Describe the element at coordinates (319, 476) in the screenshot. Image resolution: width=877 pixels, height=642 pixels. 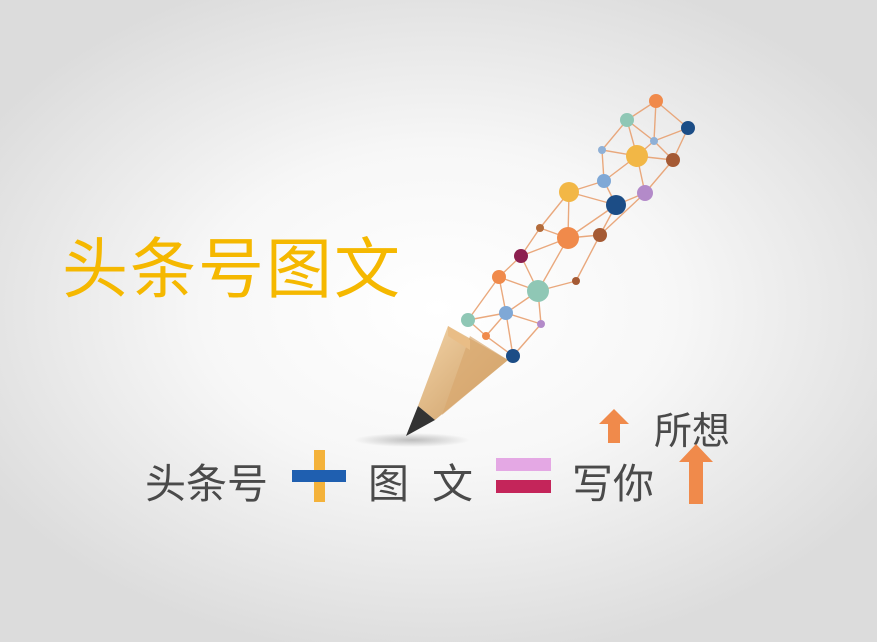
I see `plus-icon` at that location.